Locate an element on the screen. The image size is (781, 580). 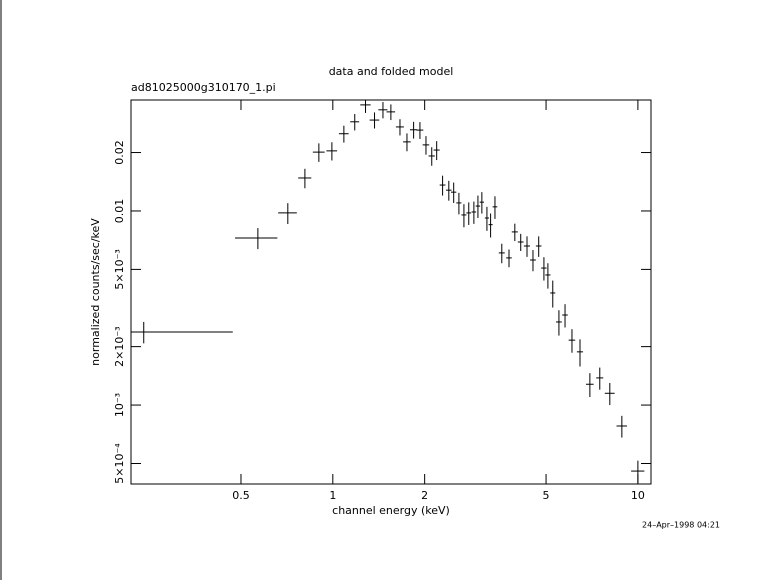
y-tick-label: 5×10⁻³ is located at coordinates (119, 269).